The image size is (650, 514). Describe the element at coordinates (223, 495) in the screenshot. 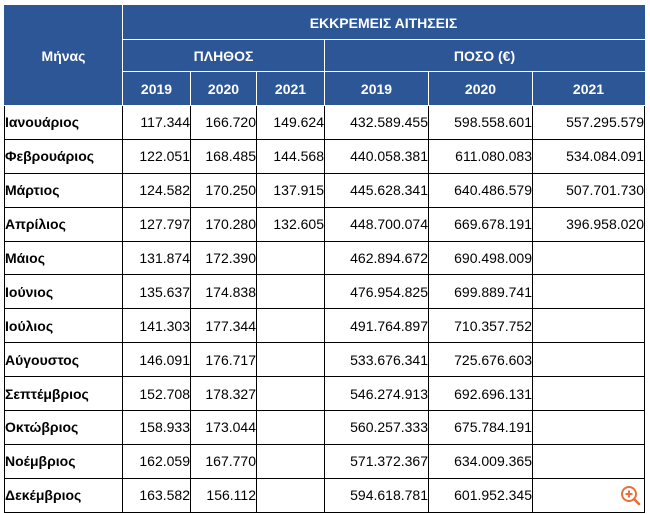

I see `count-cell: 156.112` at that location.